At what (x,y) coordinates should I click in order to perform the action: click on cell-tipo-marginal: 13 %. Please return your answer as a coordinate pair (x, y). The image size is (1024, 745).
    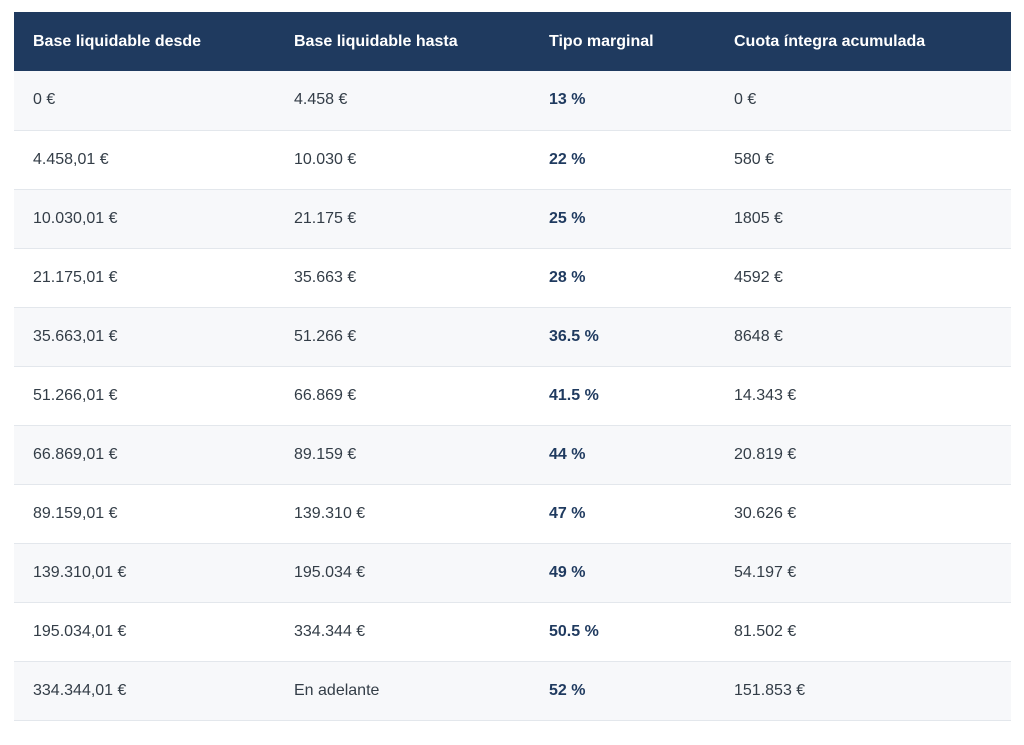
    Looking at the image, I should click on (567, 100).